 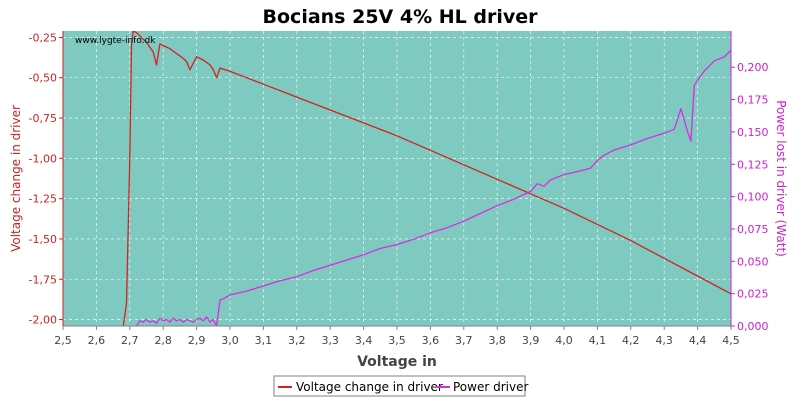 What do you see at coordinates (43, 279) in the screenshot?
I see `y-left-tick-label: -1,75` at bounding box center [43, 279].